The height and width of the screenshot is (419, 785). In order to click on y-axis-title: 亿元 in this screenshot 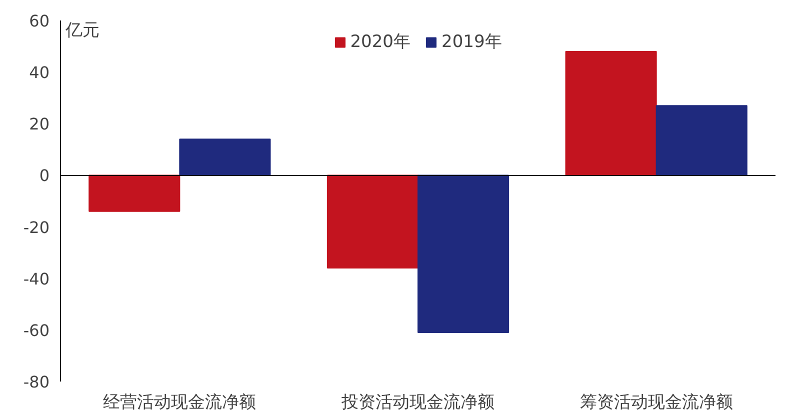, I will do `click(82, 30)`.